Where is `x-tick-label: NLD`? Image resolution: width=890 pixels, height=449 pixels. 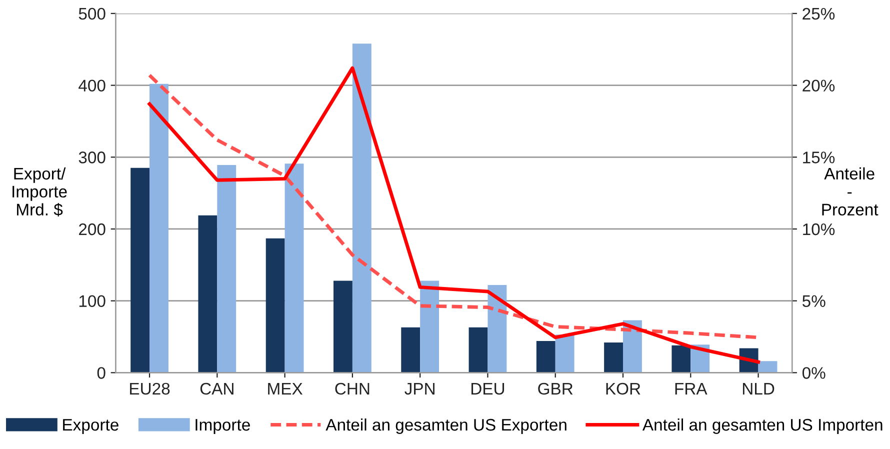 x-tick-label: NLD is located at coordinates (758, 388).